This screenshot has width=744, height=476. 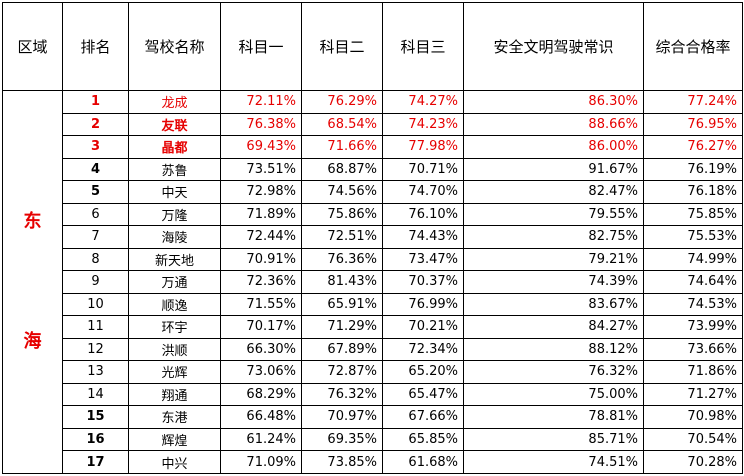 What do you see at coordinates (342, 327) in the screenshot?
I see `subject-2-cell: 71.29%` at bounding box center [342, 327].